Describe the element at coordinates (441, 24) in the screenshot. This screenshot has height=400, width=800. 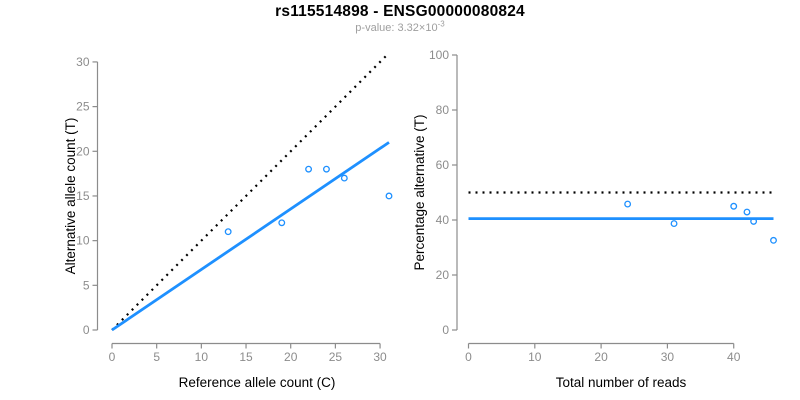
I see `p-value-exponent: -3` at that location.